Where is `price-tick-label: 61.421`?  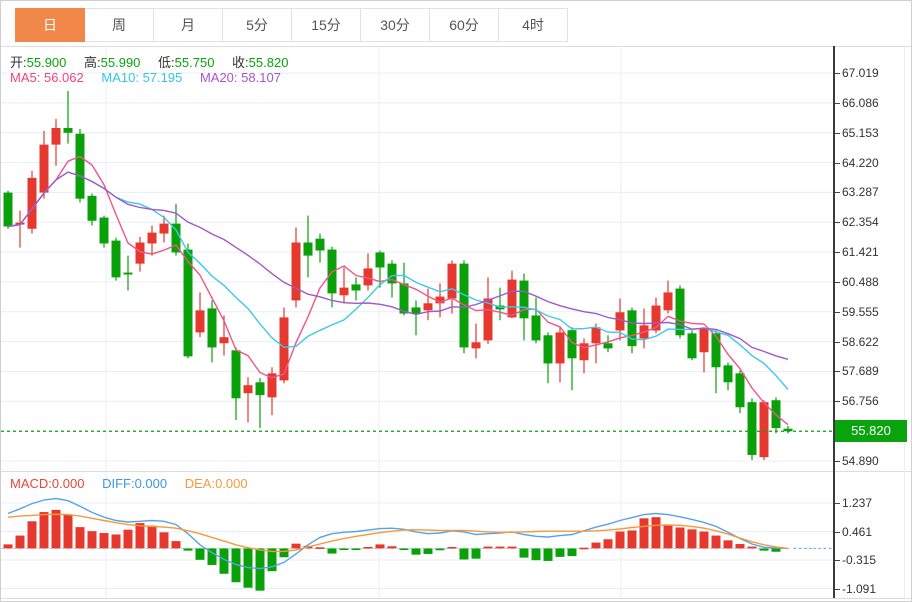 price-tick-label: 61.421 is located at coordinates (857, 252).